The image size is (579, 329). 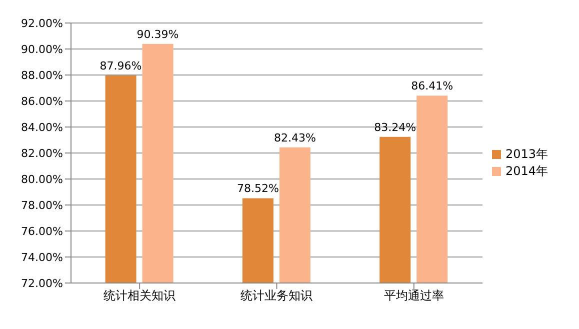 What do you see at coordinates (140, 295) in the screenshot?
I see `x-tick-label: 统计相关知识` at bounding box center [140, 295].